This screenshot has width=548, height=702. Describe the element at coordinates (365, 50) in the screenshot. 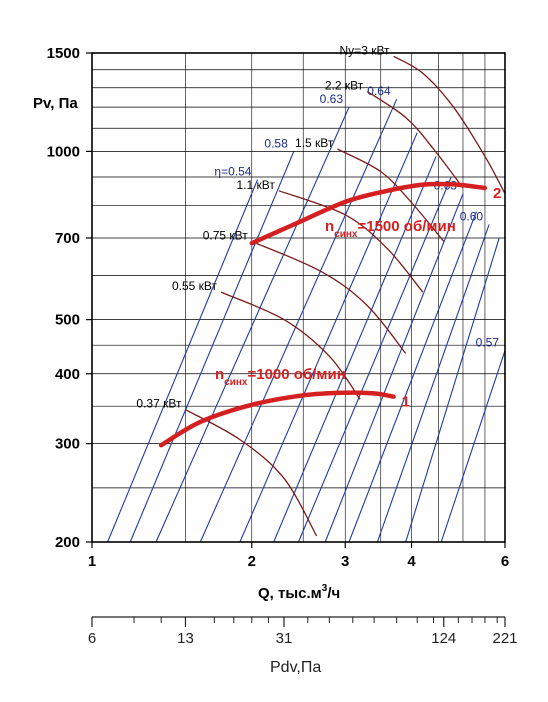

I see `power-label: Ny=3 кВт` at that location.